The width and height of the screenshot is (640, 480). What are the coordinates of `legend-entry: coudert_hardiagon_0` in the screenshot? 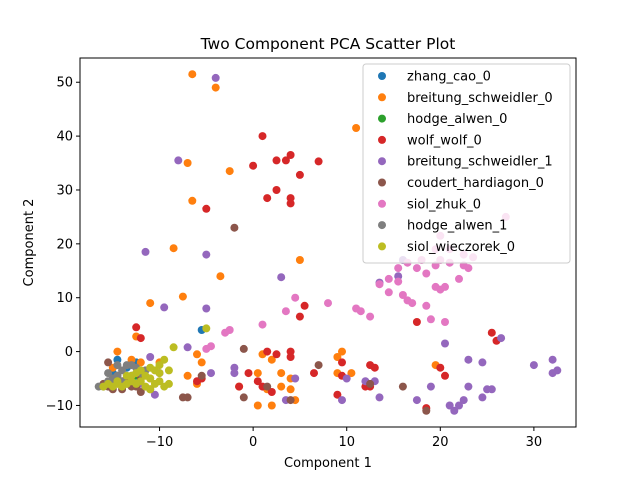 It's located at (461, 183).